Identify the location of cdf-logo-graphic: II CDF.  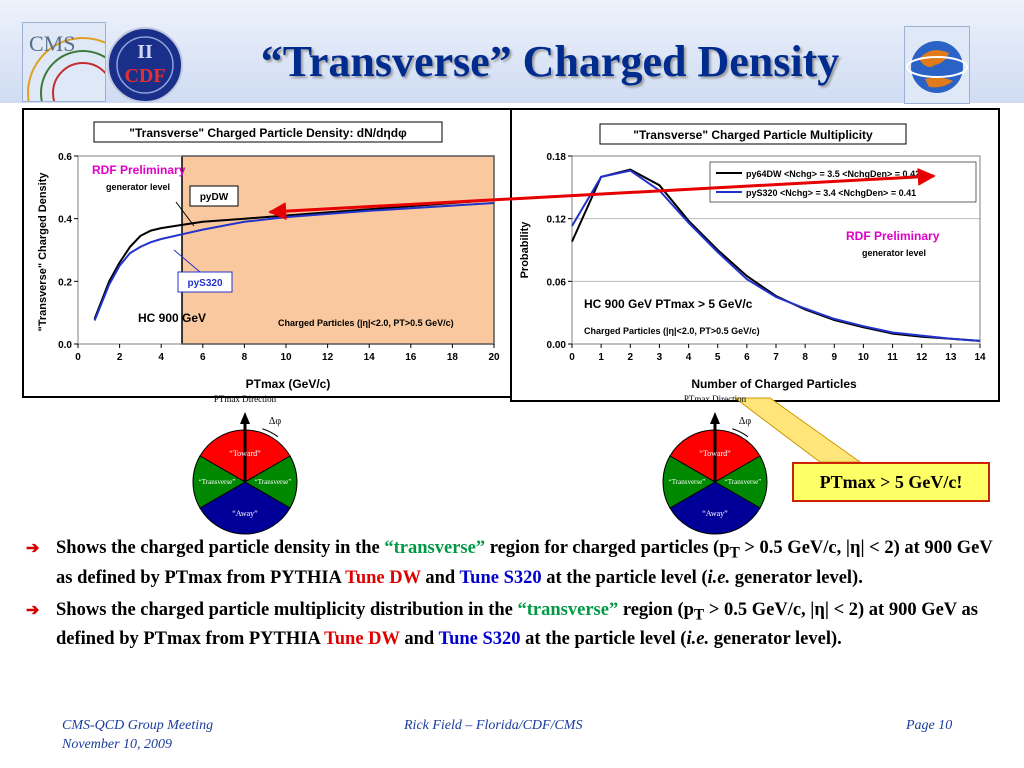
(145, 65).